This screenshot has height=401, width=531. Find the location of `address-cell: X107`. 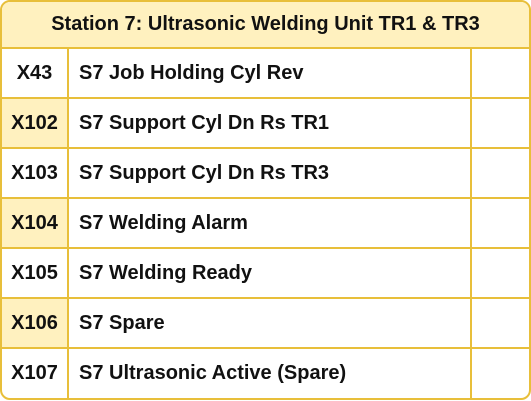

address-cell: X107 is located at coordinates (35, 373).